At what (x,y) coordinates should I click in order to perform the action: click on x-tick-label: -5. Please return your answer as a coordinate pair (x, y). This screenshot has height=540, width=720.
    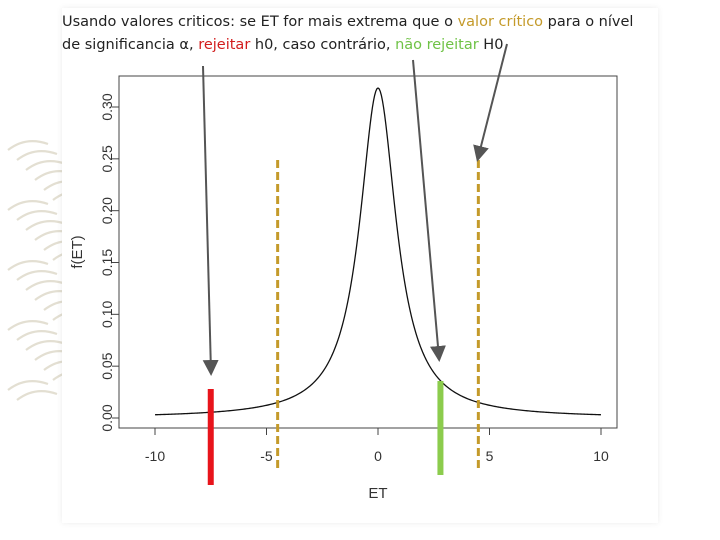
    Looking at the image, I should click on (266, 456).